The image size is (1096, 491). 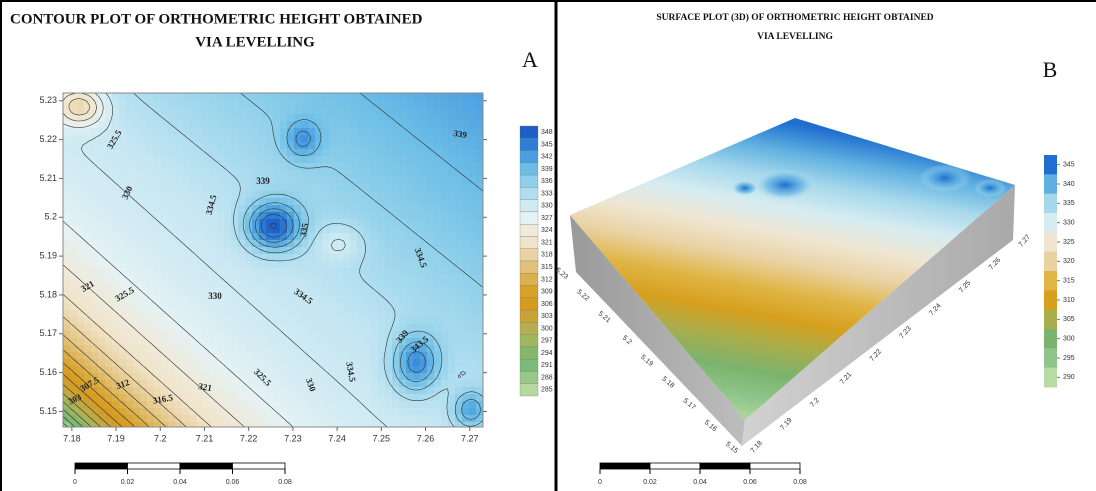 I want to click on scale-segment, so click(x=625, y=466).